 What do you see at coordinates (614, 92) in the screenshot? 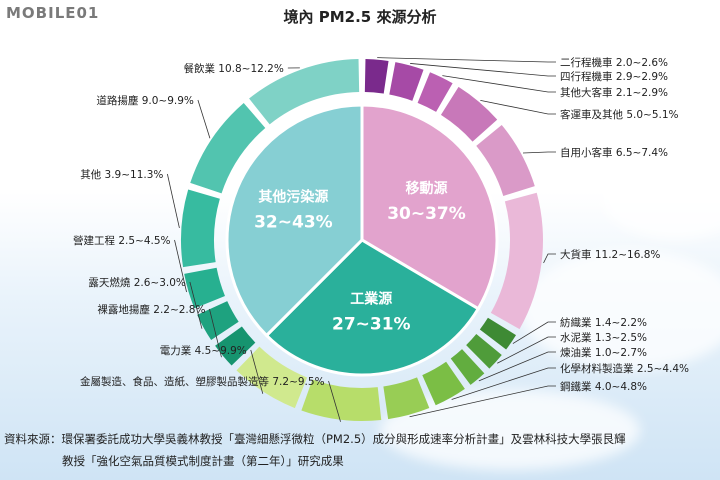
I see `outer-label-2: 其他大客車 2.1~2.9%` at bounding box center [614, 92].